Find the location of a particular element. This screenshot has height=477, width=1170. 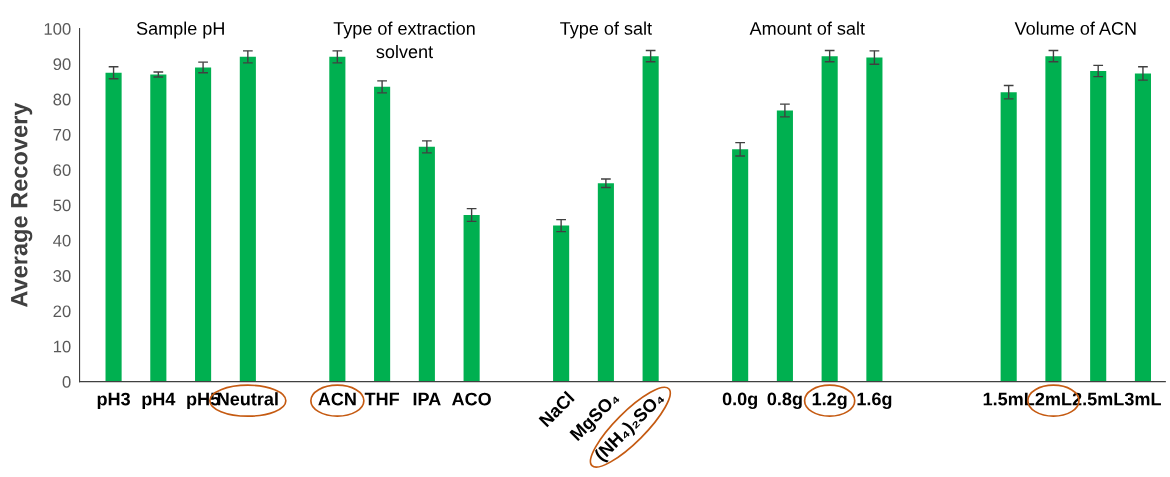

y-tick-label: 80 is located at coordinates (62, 99).